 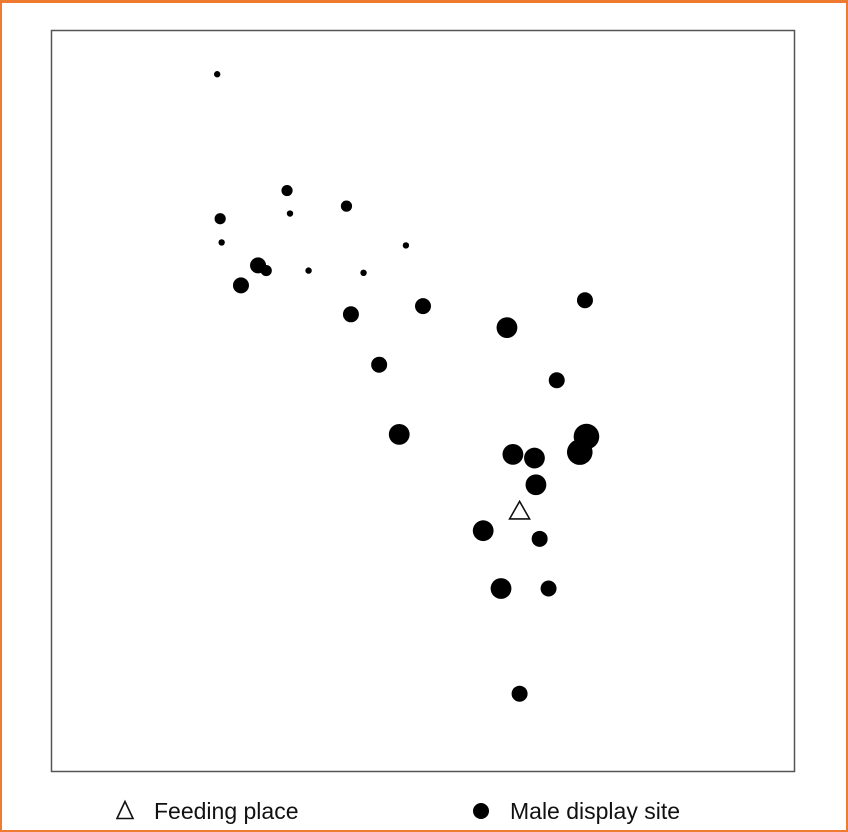 I want to click on open-triangle-icon, so click(x=125, y=809).